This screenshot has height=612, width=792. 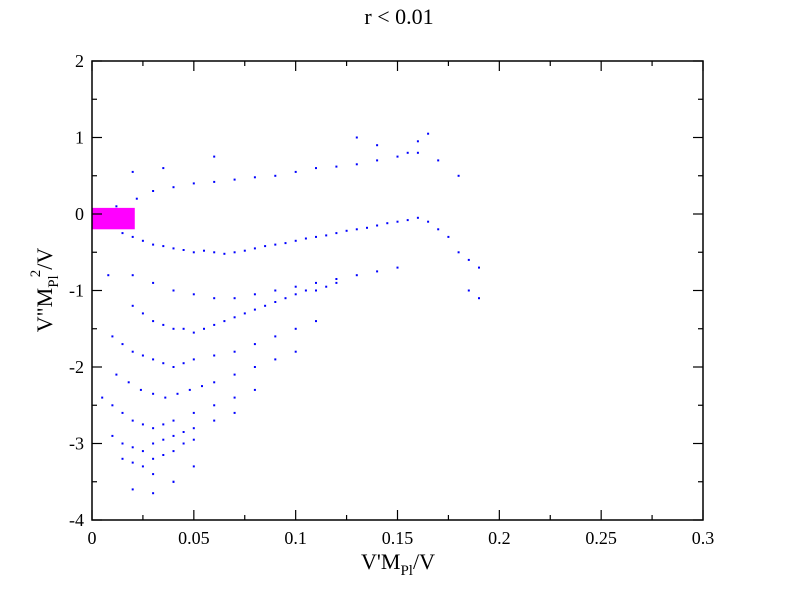 What do you see at coordinates (703, 538) in the screenshot?
I see `x-tick-label: 0.3` at bounding box center [703, 538].